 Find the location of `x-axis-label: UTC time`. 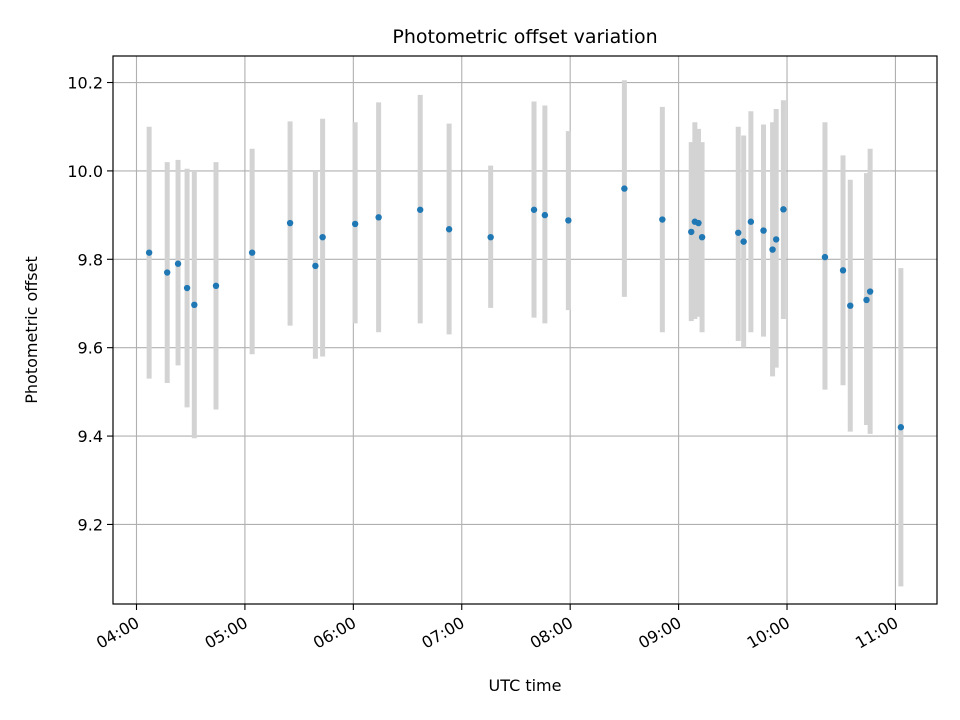

x-axis-label: UTC time is located at coordinates (525, 685).